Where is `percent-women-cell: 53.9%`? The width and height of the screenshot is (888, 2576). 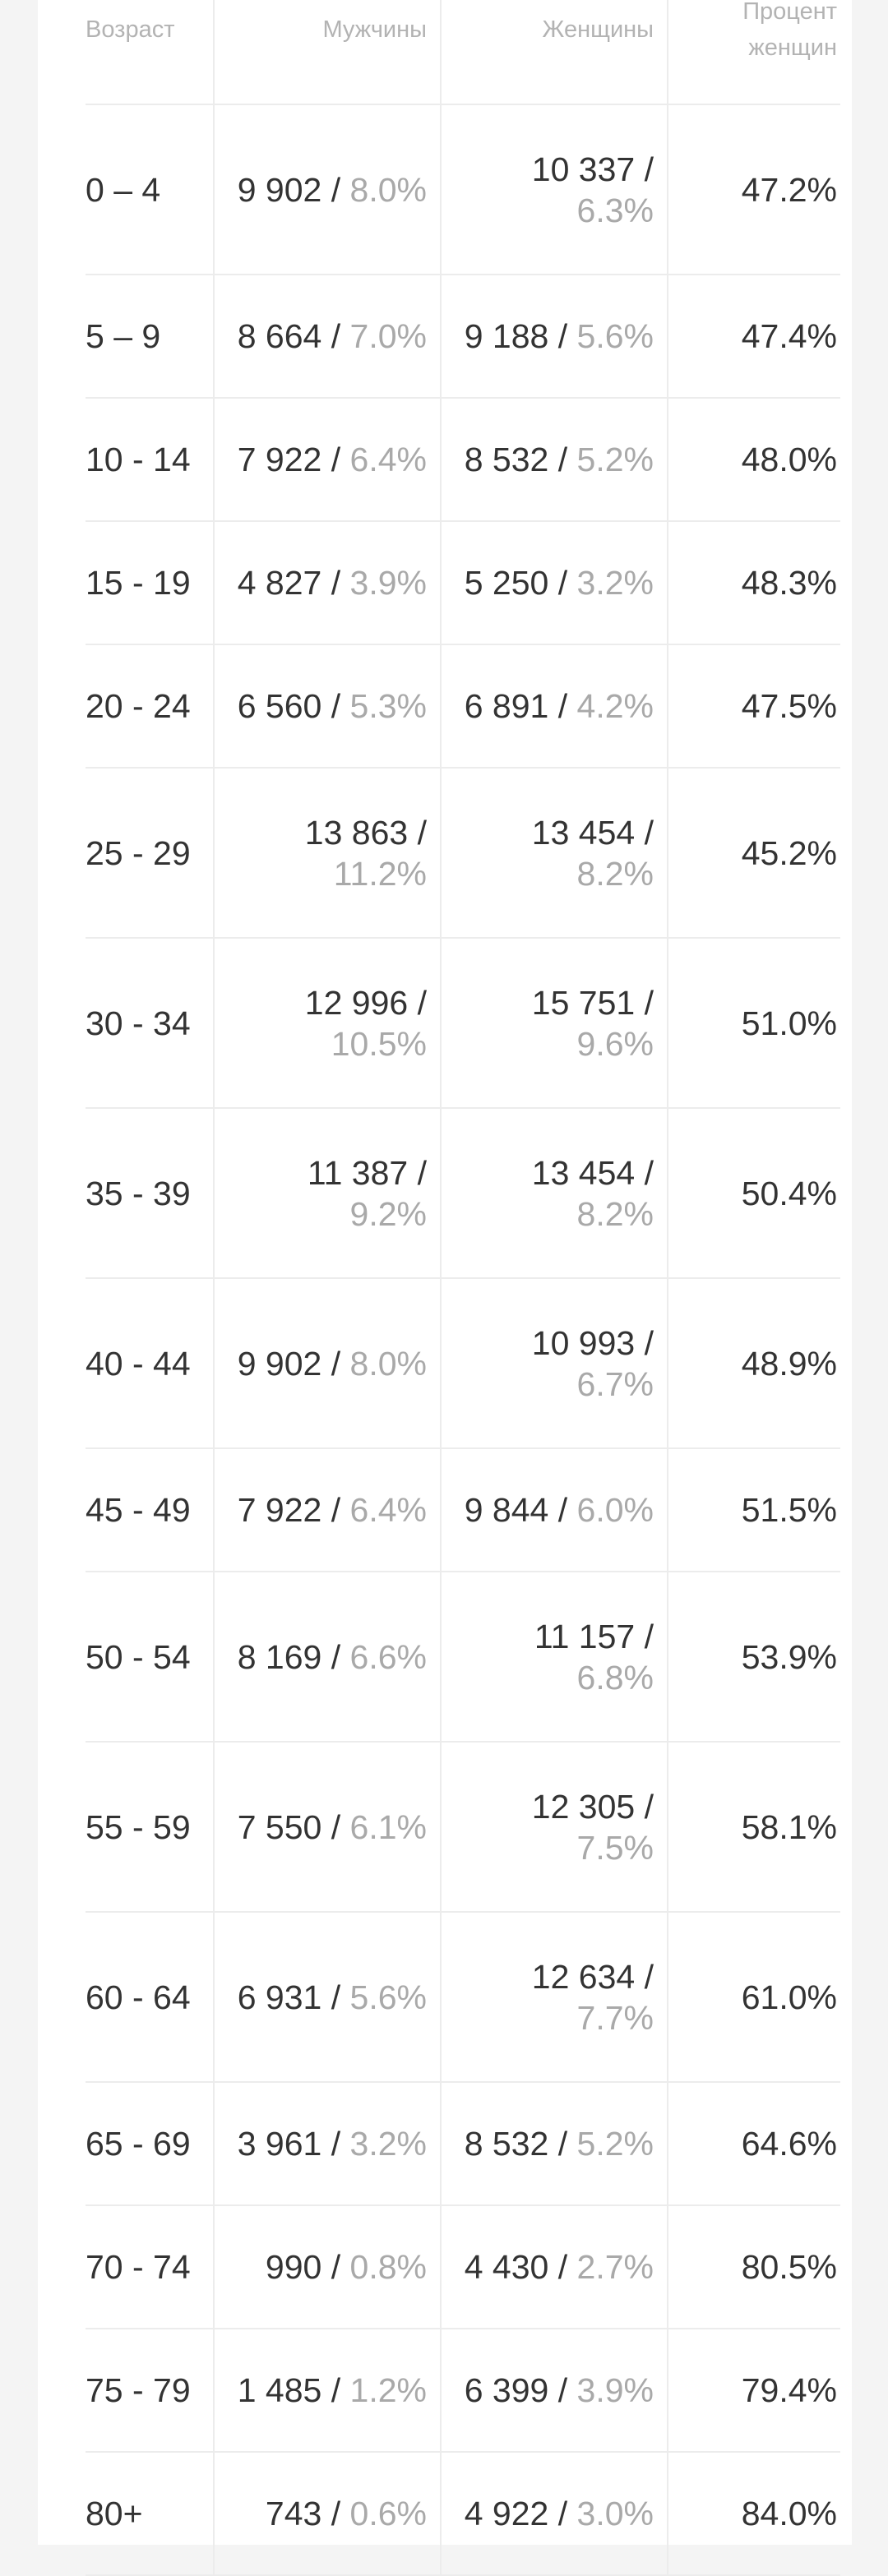
percent-women-cell: 53.9% is located at coordinates (753, 1658).